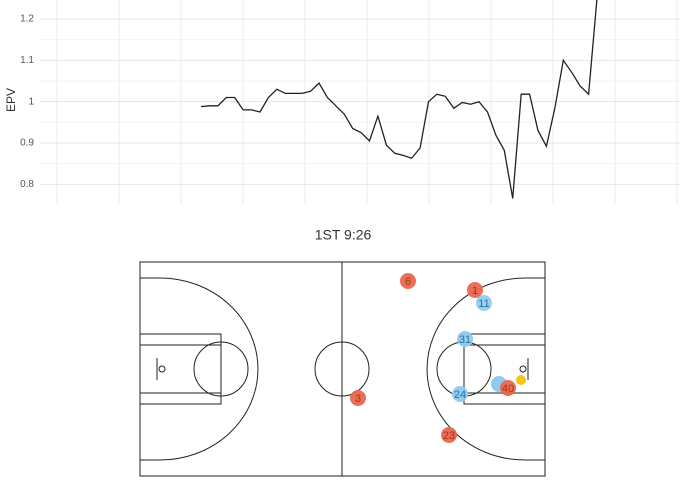 This screenshot has width=680, height=500. Describe the element at coordinates (27, 184) in the screenshot. I see `y-tick-label: 0.8` at that location.